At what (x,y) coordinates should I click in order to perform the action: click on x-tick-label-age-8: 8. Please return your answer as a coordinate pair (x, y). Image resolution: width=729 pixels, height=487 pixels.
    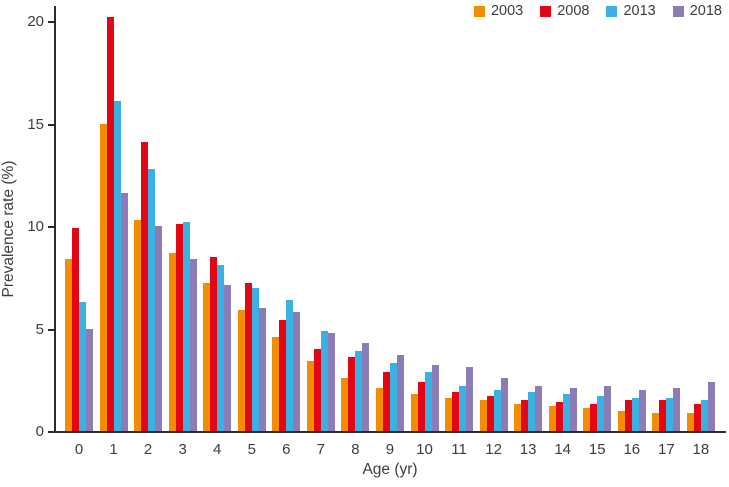
    Looking at the image, I should click on (355, 449).